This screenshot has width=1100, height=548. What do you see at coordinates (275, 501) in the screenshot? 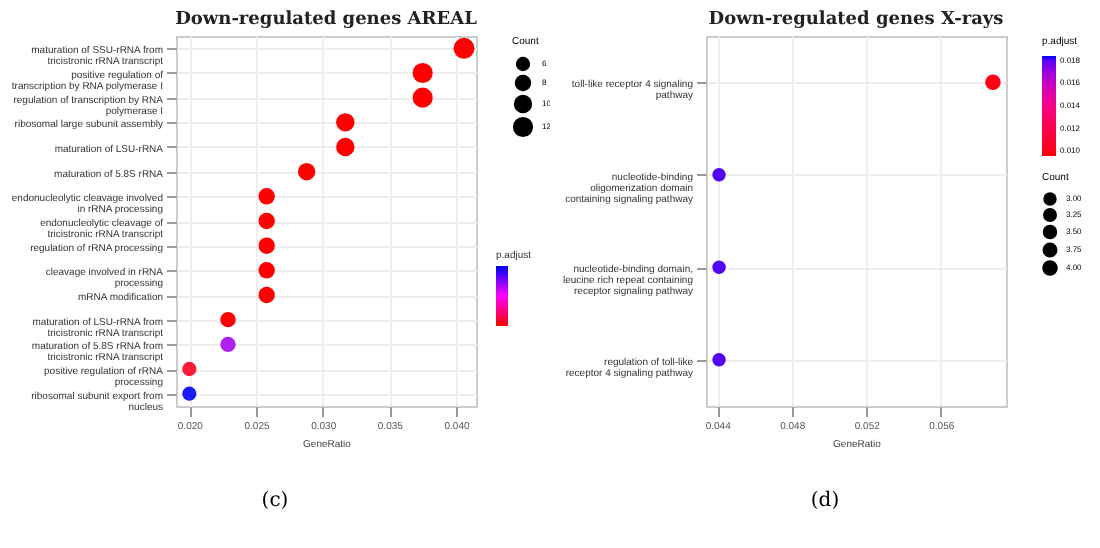
I see `text: (c)` at bounding box center [275, 501].